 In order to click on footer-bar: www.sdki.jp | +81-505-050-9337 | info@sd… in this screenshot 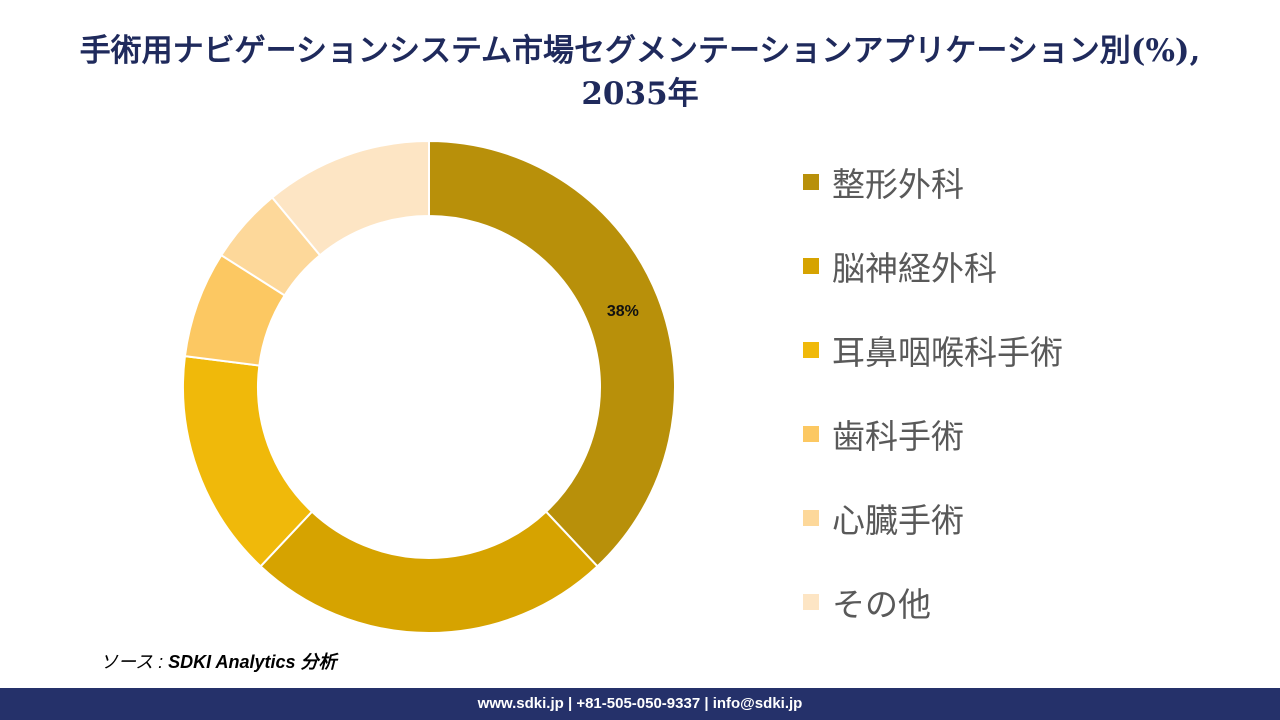, I will do `click(640, 704)`.